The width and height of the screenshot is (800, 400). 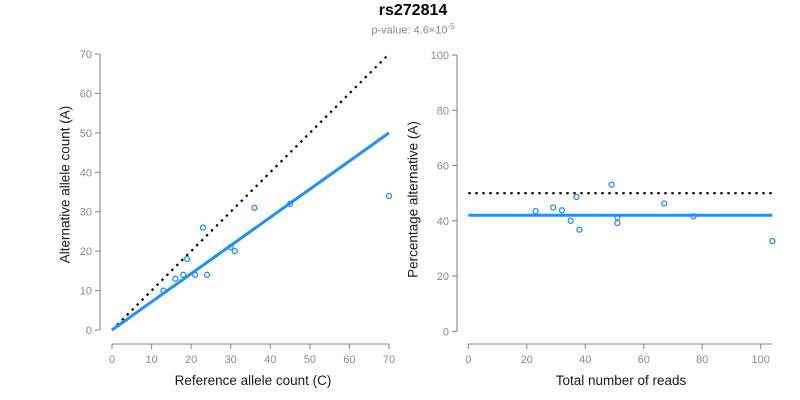 I want to click on x-tick-label: 100, so click(x=761, y=360).